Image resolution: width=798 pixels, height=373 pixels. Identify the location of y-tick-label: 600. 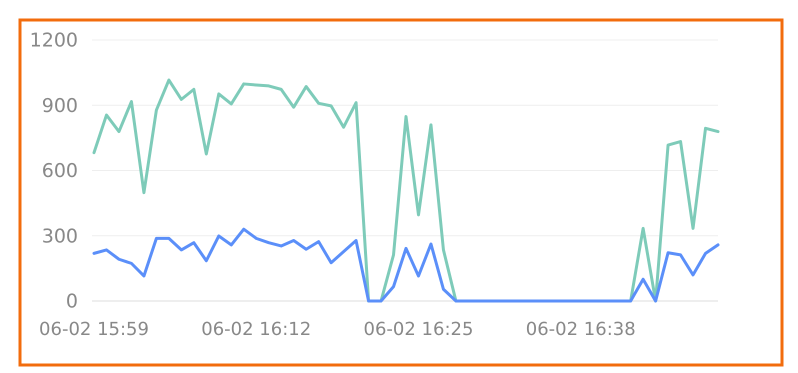
(60, 171).